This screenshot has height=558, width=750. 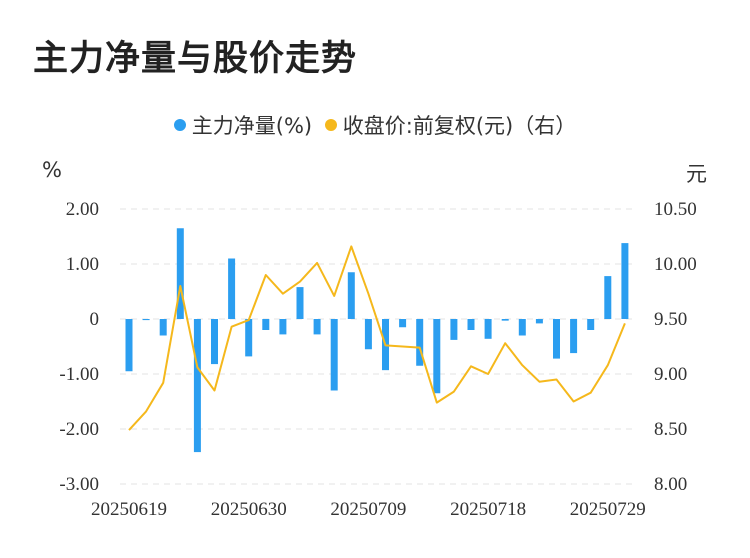 What do you see at coordinates (95, 319) in the screenshot?
I see `left-tick-label: 0` at bounding box center [95, 319].